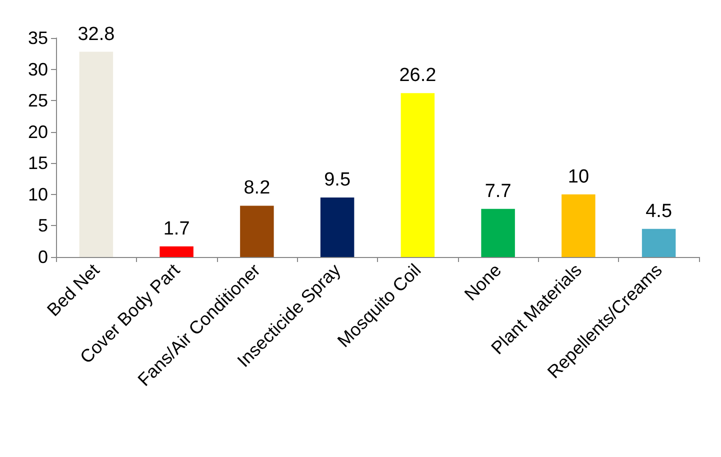 Image resolution: width=721 pixels, height=457 pixels. What do you see at coordinates (43, 226) in the screenshot?
I see `y-tick-label: 5` at bounding box center [43, 226].